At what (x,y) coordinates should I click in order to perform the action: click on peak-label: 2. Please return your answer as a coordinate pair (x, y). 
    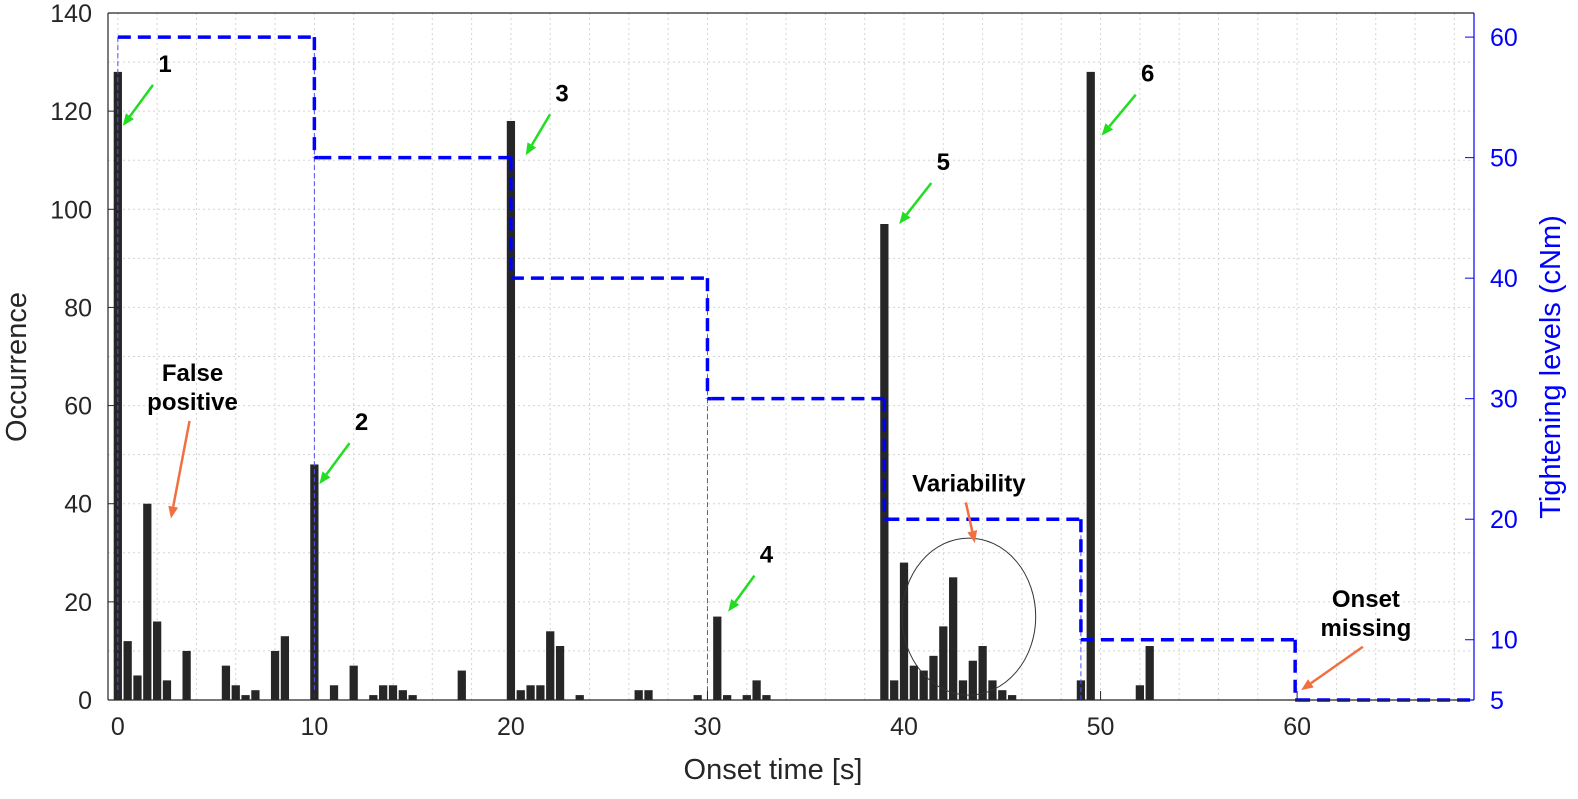
    Looking at the image, I should click on (361, 422).